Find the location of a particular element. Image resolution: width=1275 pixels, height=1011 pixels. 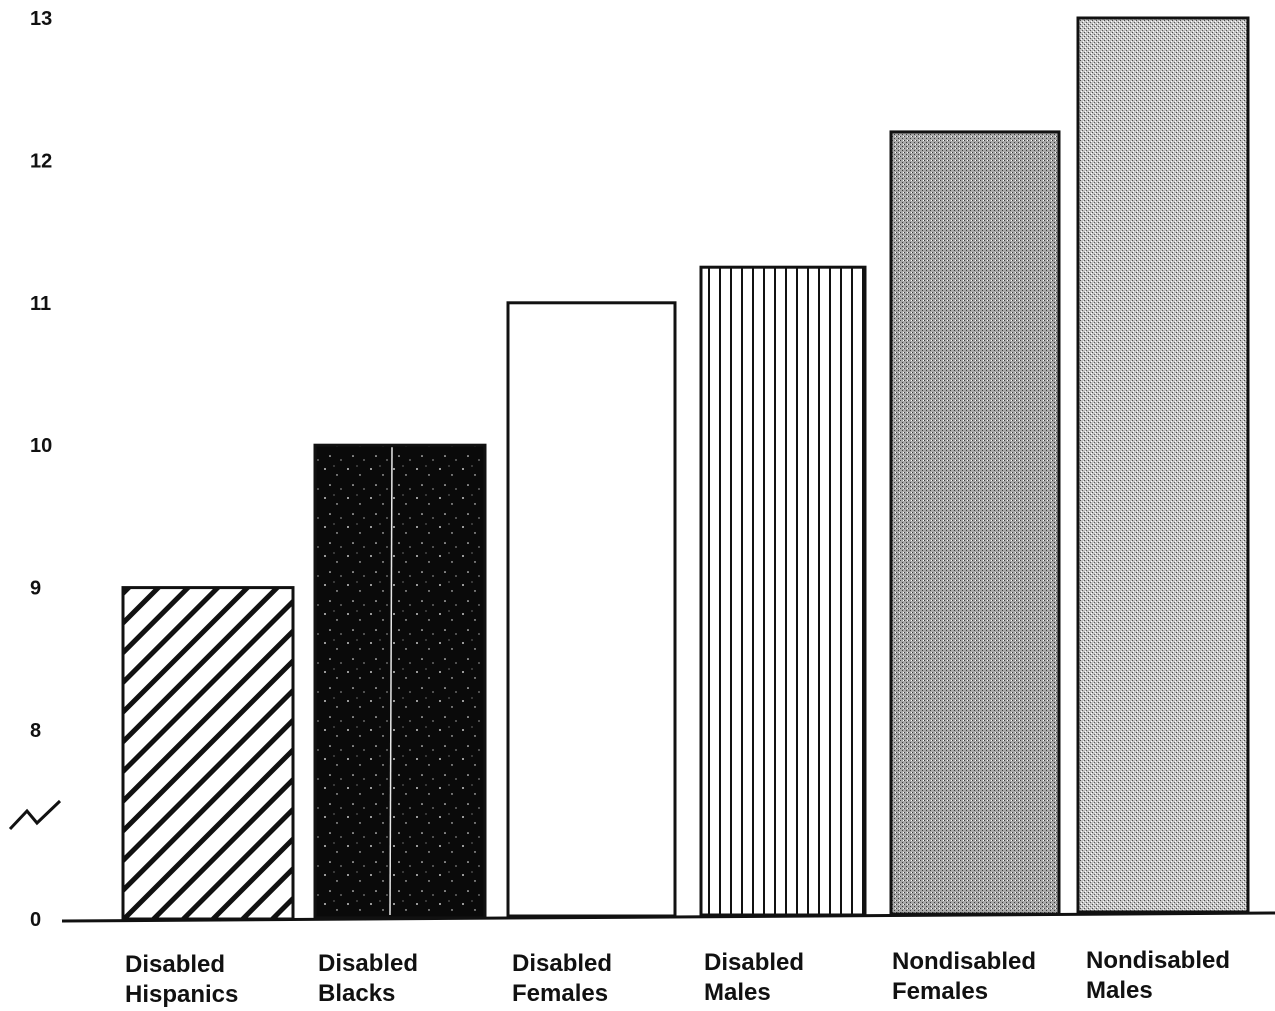

bar-scratch is located at coordinates (391, 681).